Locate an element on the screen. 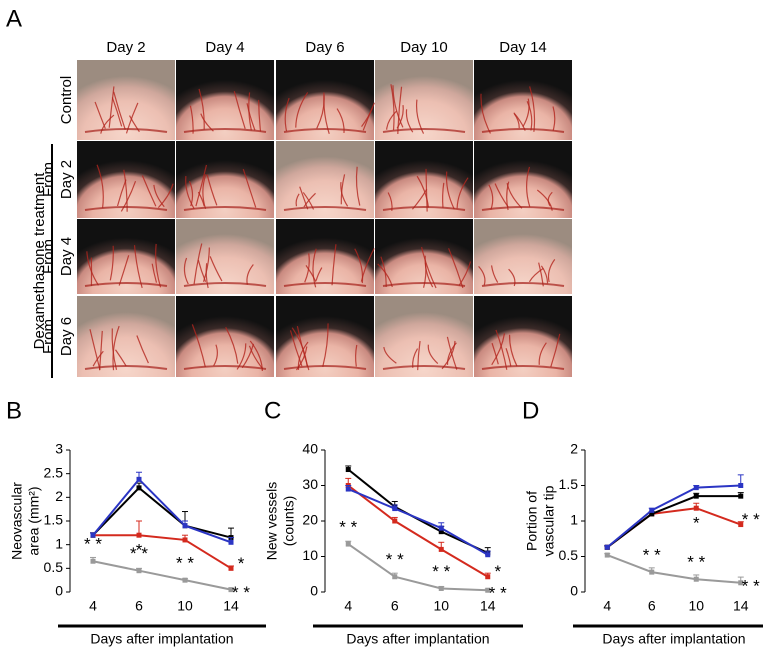 The height and width of the screenshot is (650, 763). panel-label: D is located at coordinates (530, 410).